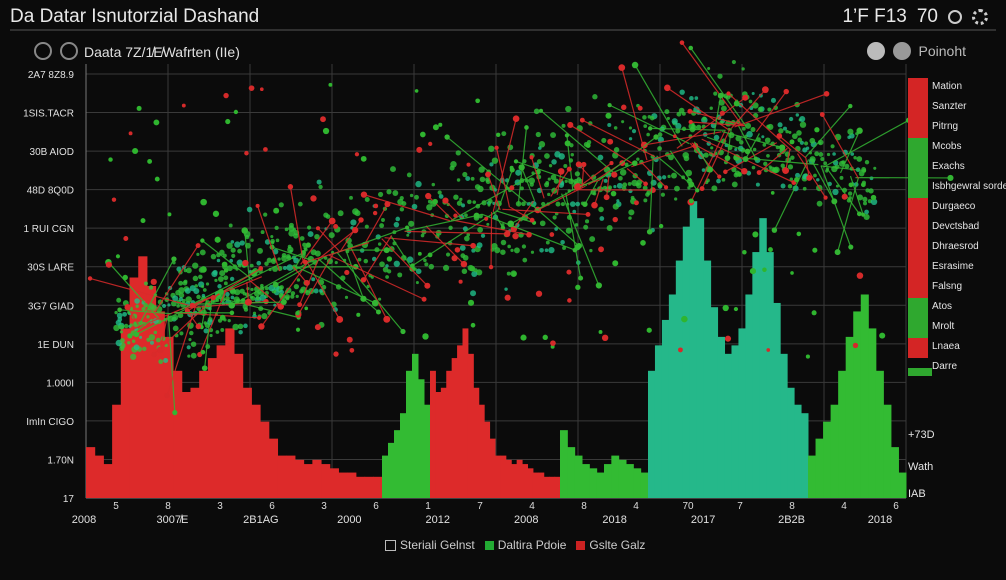 The image size is (1006, 580). I want to click on gear-icon, so click(980, 17).